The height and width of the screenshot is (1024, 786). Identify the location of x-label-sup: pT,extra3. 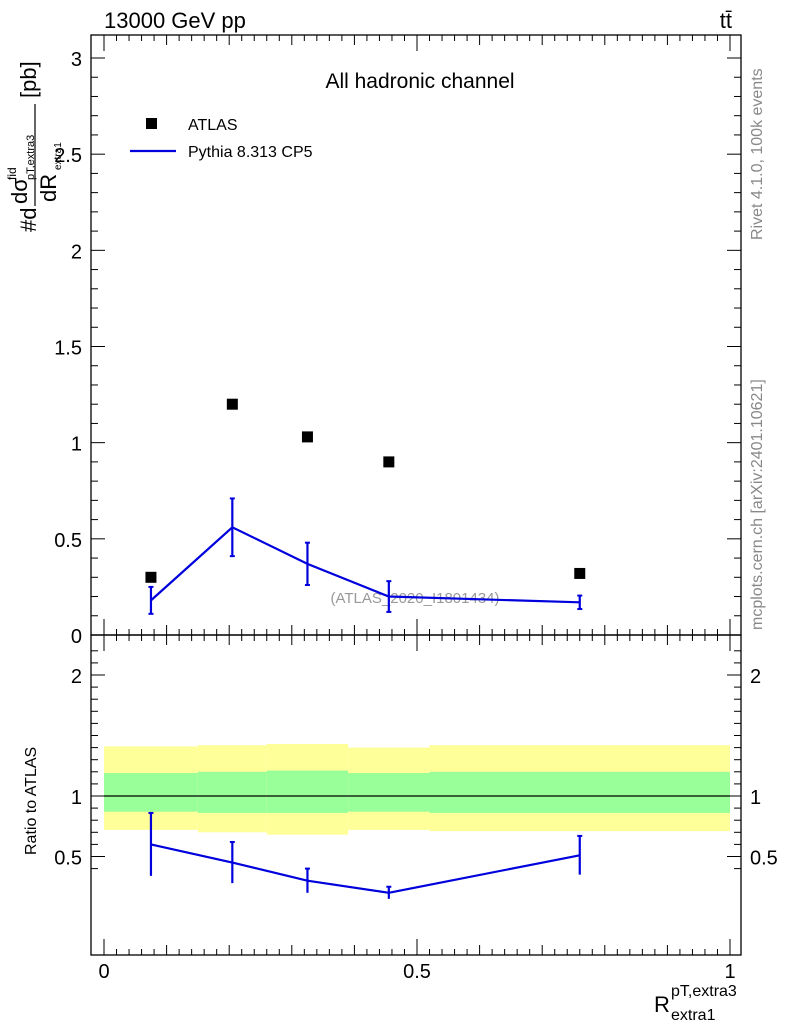
(704, 991).